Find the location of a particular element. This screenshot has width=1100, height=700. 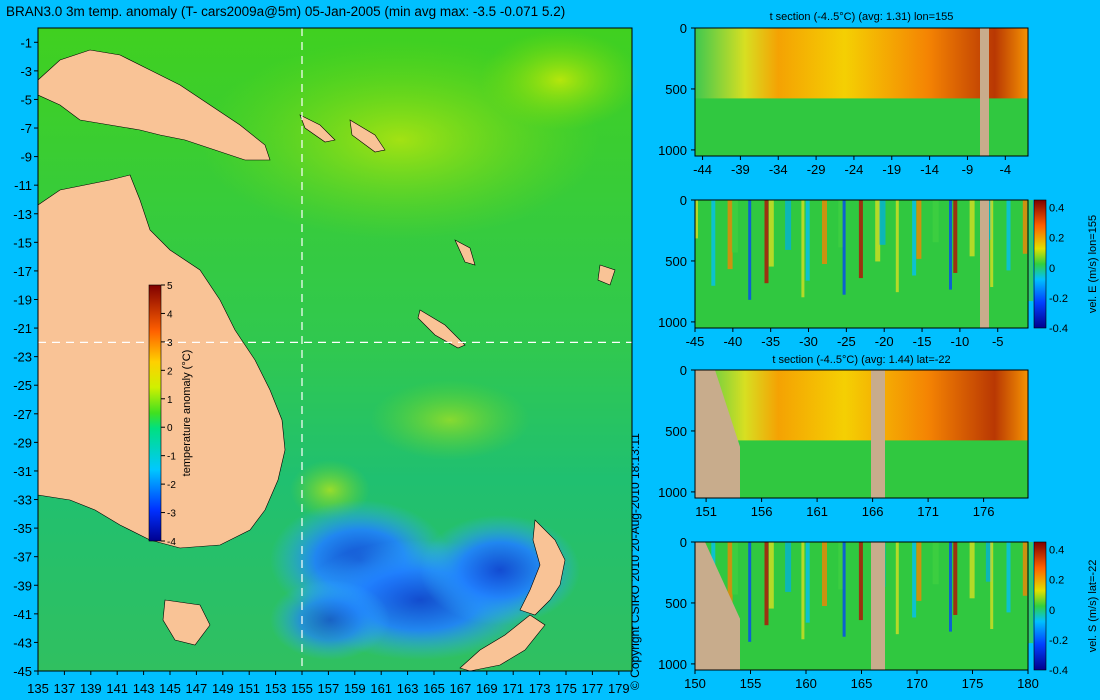

map-x-tick-label: 173 is located at coordinates (540, 688).